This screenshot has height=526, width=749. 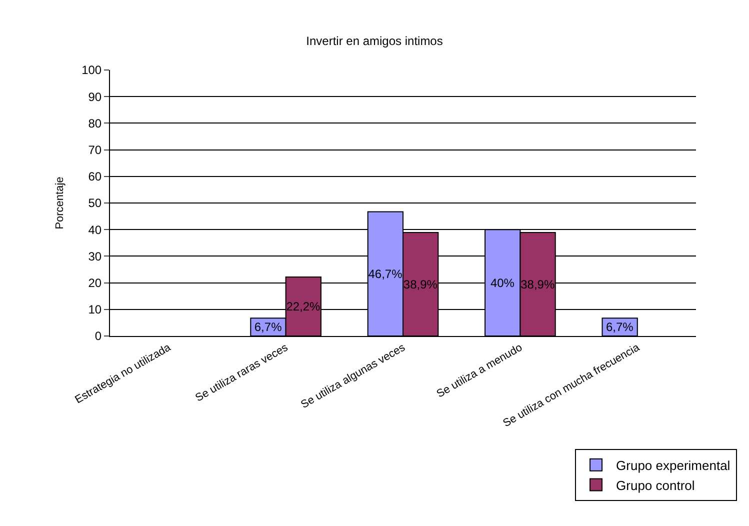 What do you see at coordinates (303, 306) in the screenshot?
I see `data-label: 22,2%` at bounding box center [303, 306].